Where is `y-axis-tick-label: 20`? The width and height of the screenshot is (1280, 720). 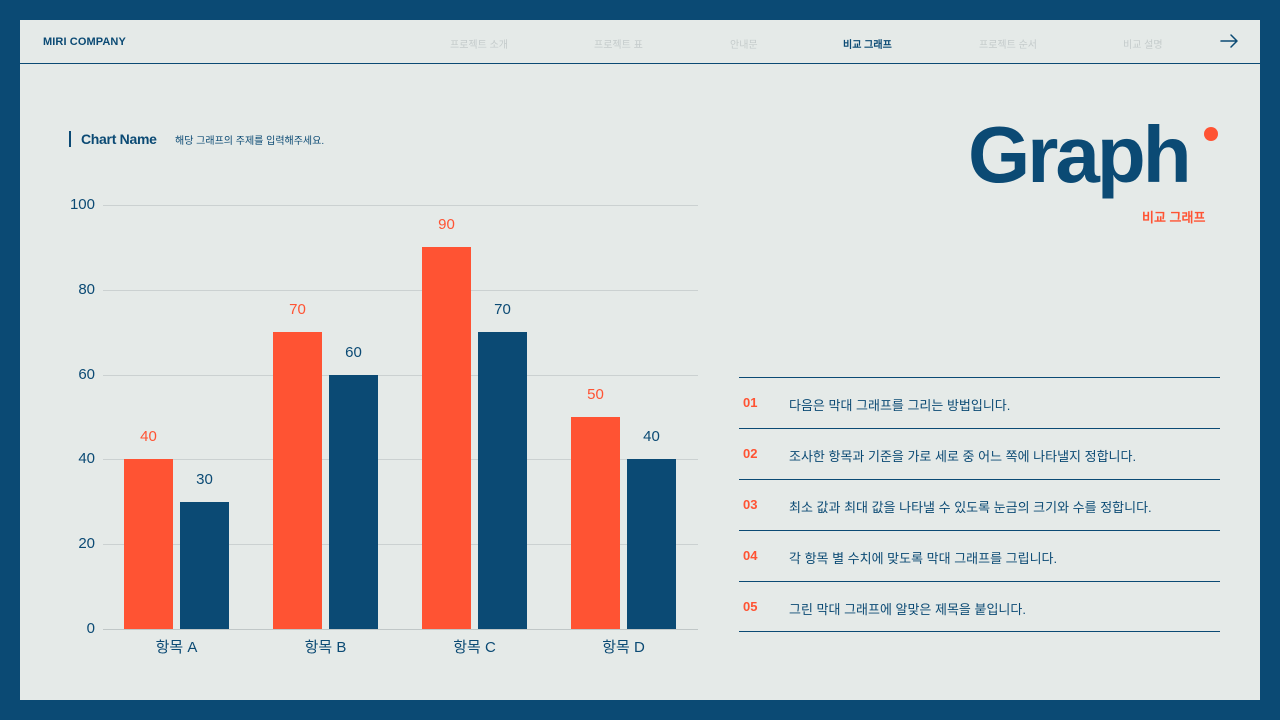 y-axis-tick-label: 20 is located at coordinates (86, 544).